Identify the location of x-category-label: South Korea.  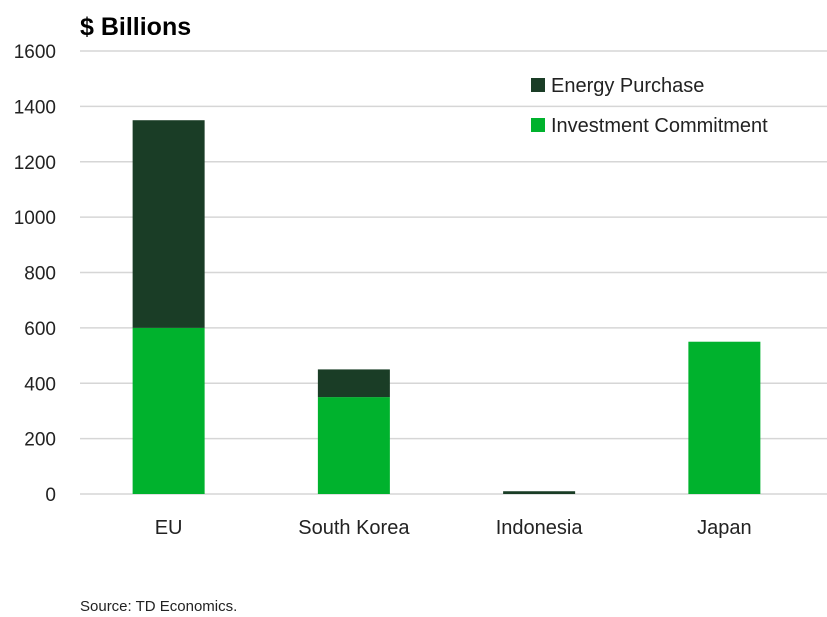
(354, 528).